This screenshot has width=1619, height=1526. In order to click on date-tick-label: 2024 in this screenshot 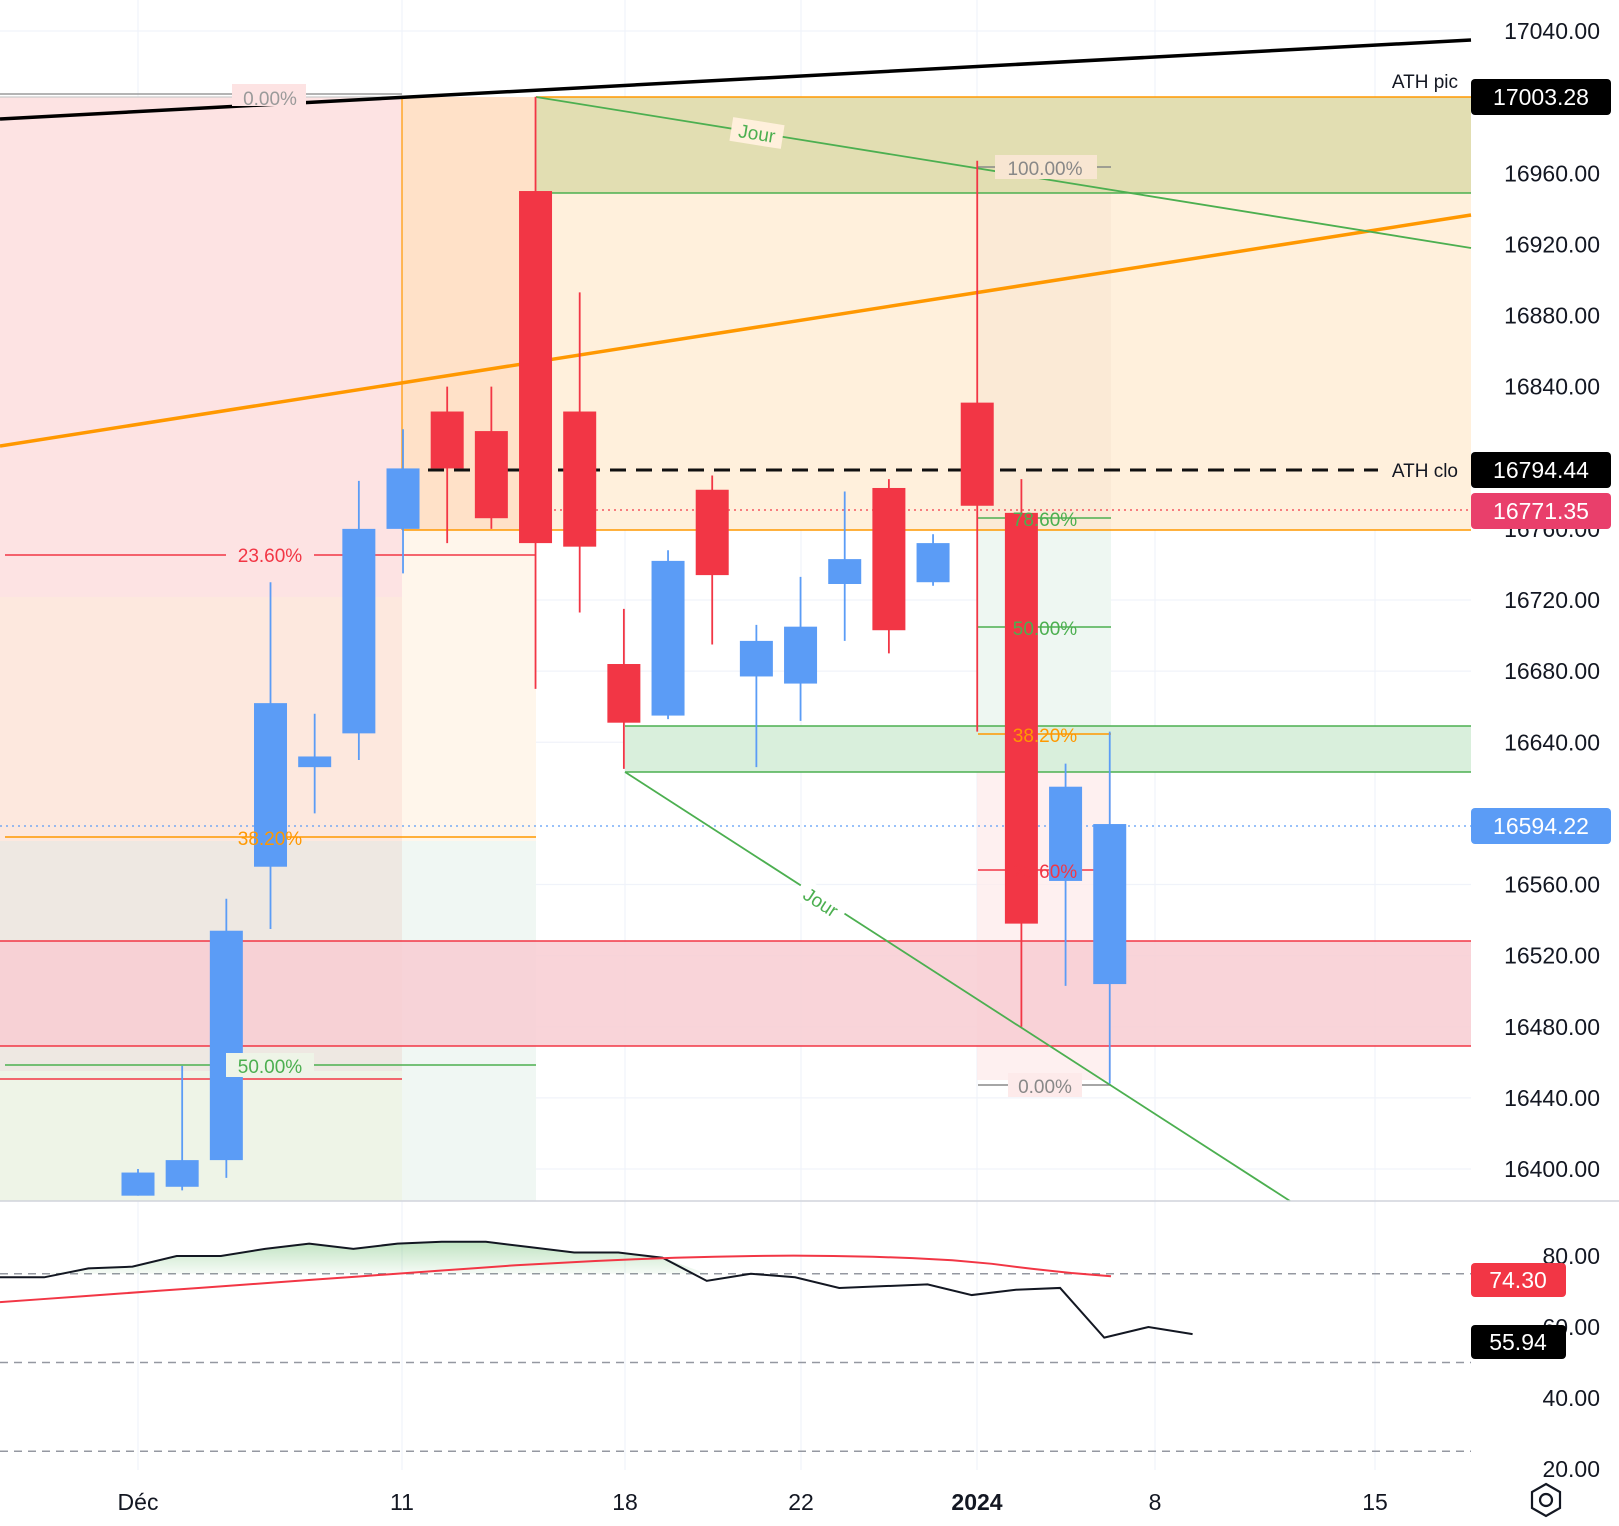, I will do `click(976, 1502)`.